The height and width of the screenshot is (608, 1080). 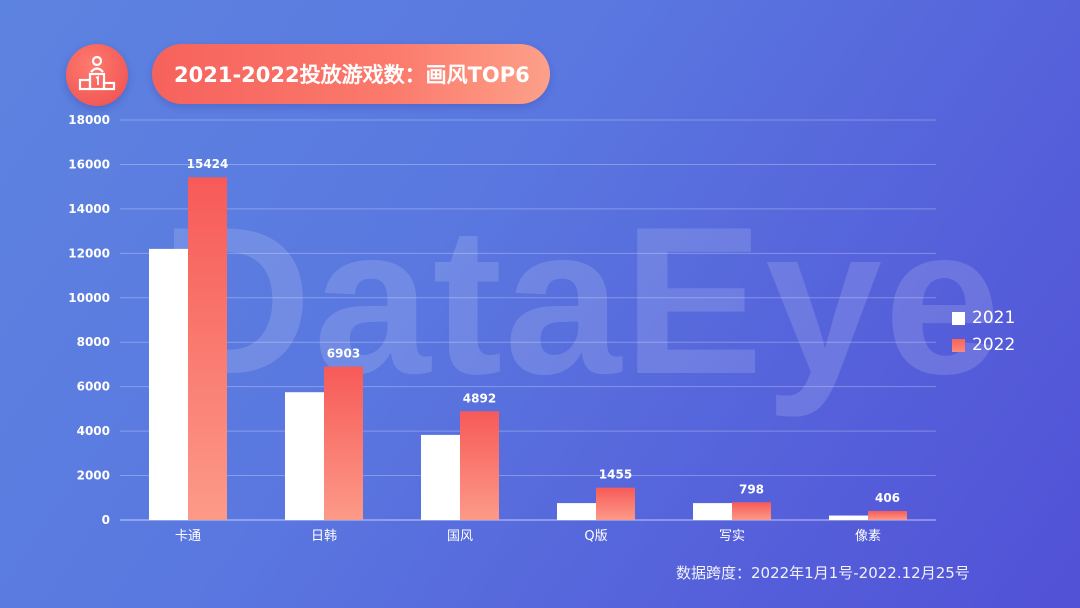 What do you see at coordinates (479, 398) in the screenshot?
I see `data-label: 4892` at bounding box center [479, 398].